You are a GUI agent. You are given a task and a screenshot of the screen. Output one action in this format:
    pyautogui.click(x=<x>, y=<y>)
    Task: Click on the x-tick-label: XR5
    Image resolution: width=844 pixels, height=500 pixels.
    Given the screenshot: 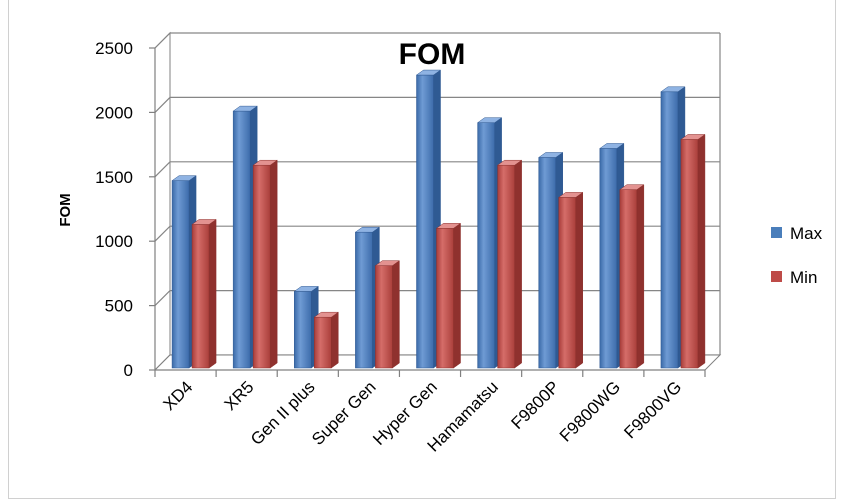 What is the action you would take?
    pyautogui.click(x=239, y=395)
    